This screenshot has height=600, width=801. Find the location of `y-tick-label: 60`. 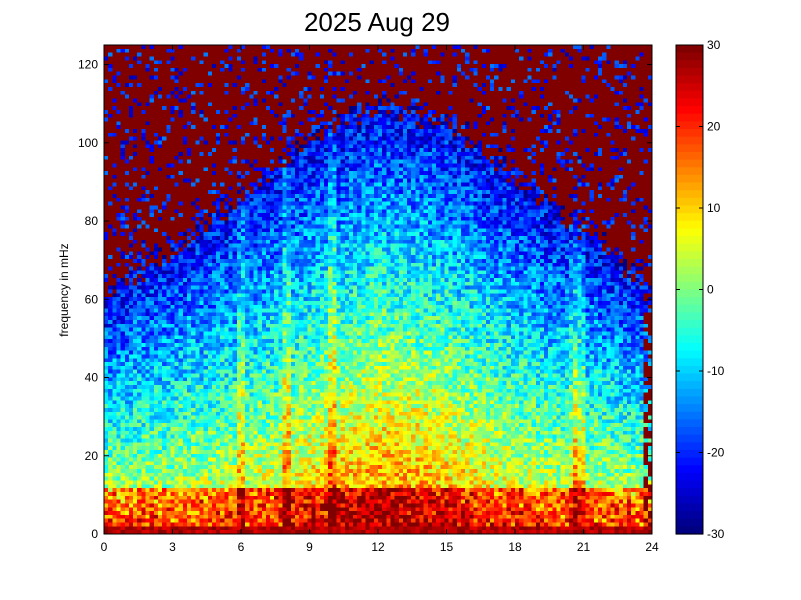

y-tick-label: 60 is located at coordinates (92, 299).